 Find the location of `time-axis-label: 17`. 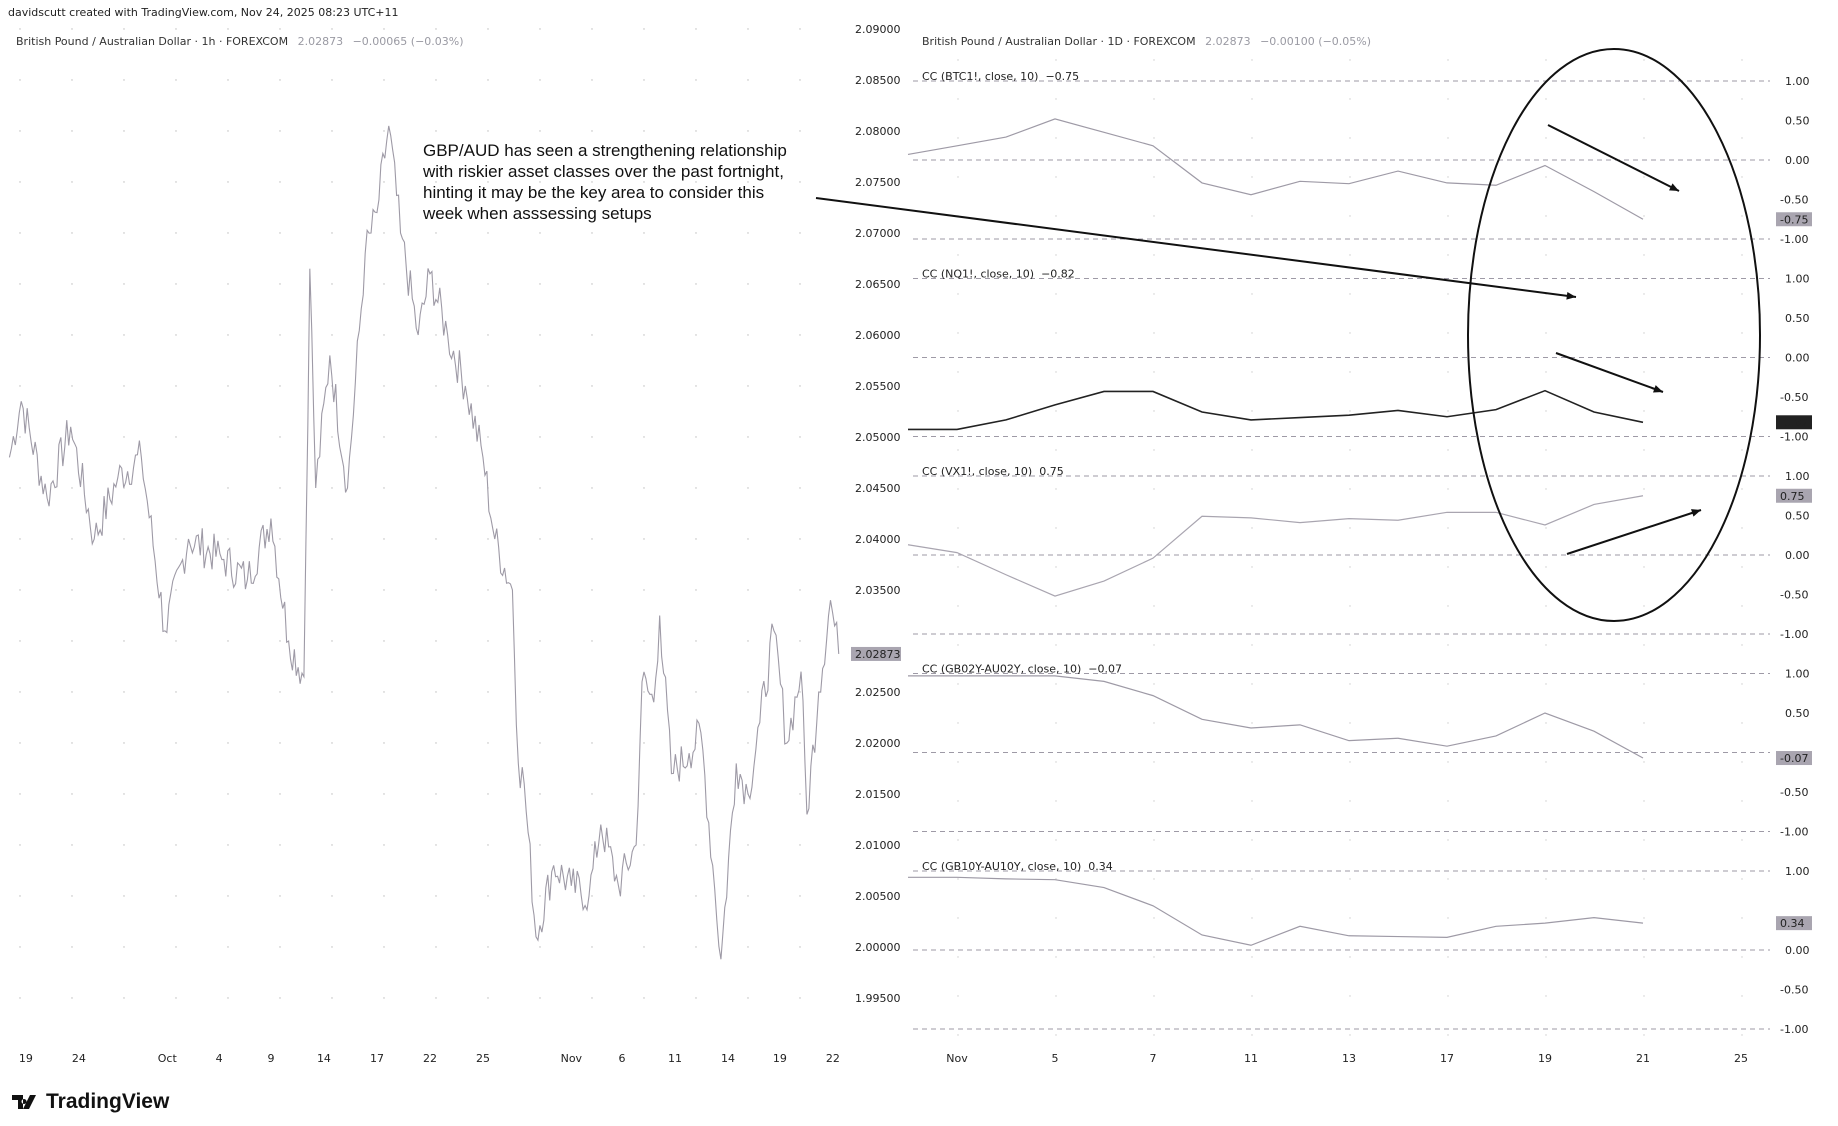

time-axis-label: 17 is located at coordinates (1447, 1058).